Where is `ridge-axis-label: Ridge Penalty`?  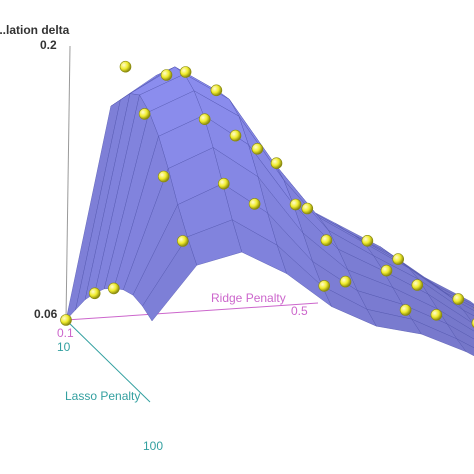
ridge-axis-label: Ridge Penalty is located at coordinates (248, 298).